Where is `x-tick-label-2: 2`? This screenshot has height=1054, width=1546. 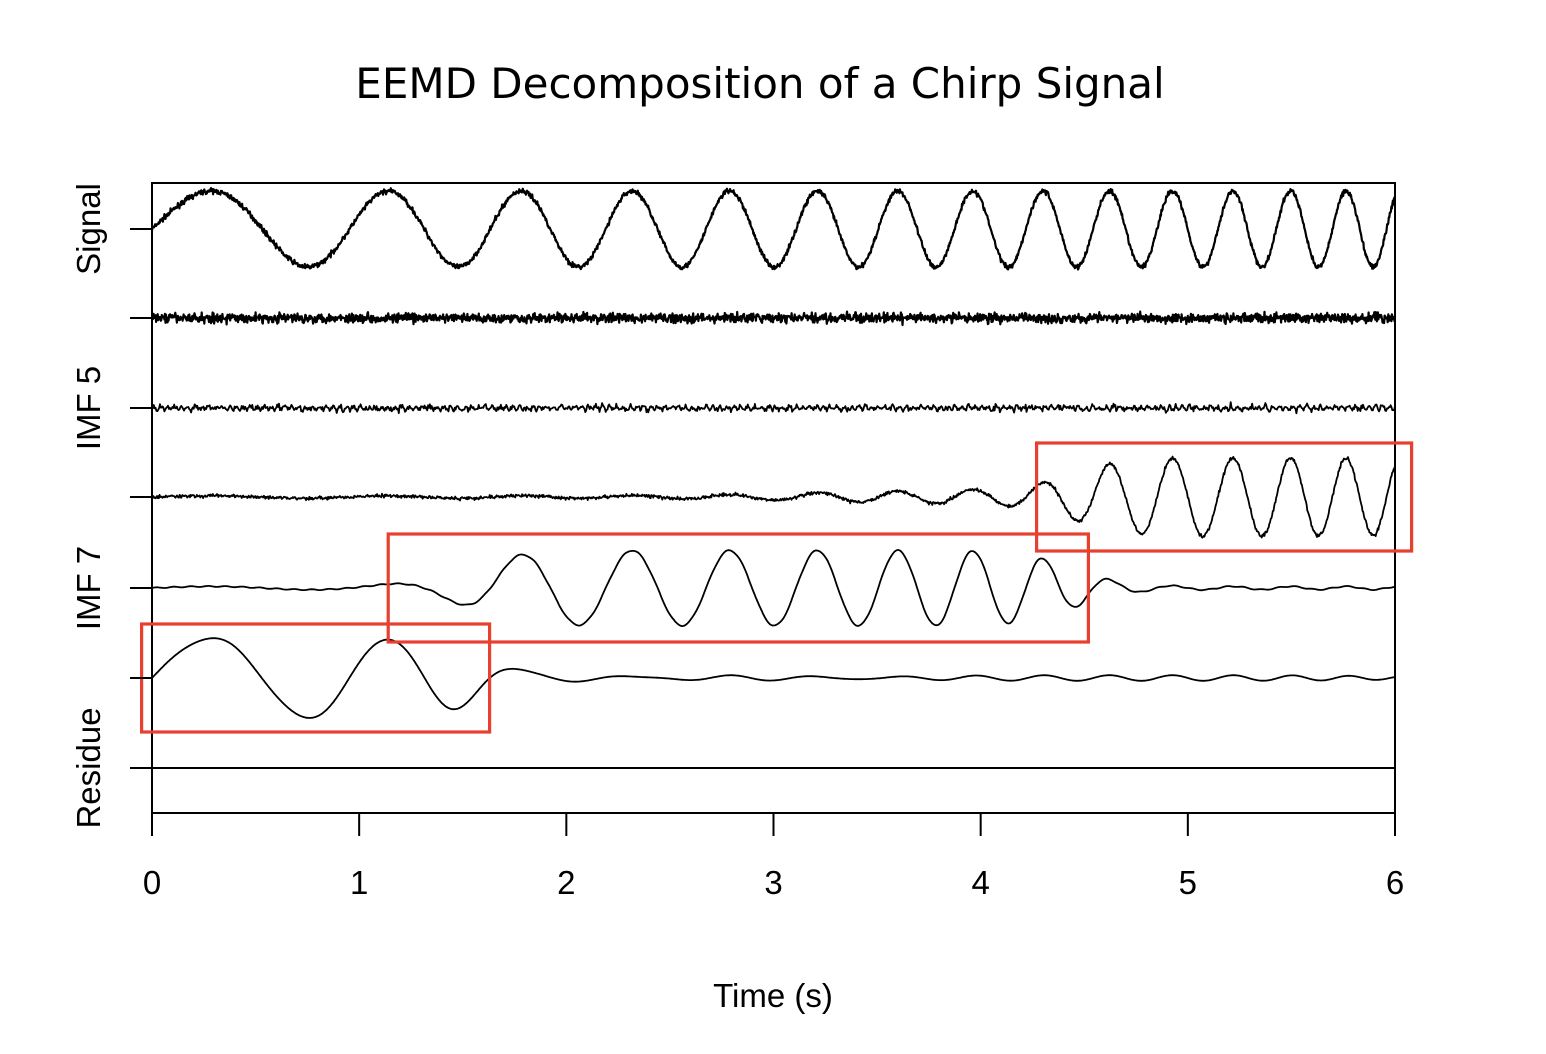 x-tick-label-2: 2 is located at coordinates (566, 882).